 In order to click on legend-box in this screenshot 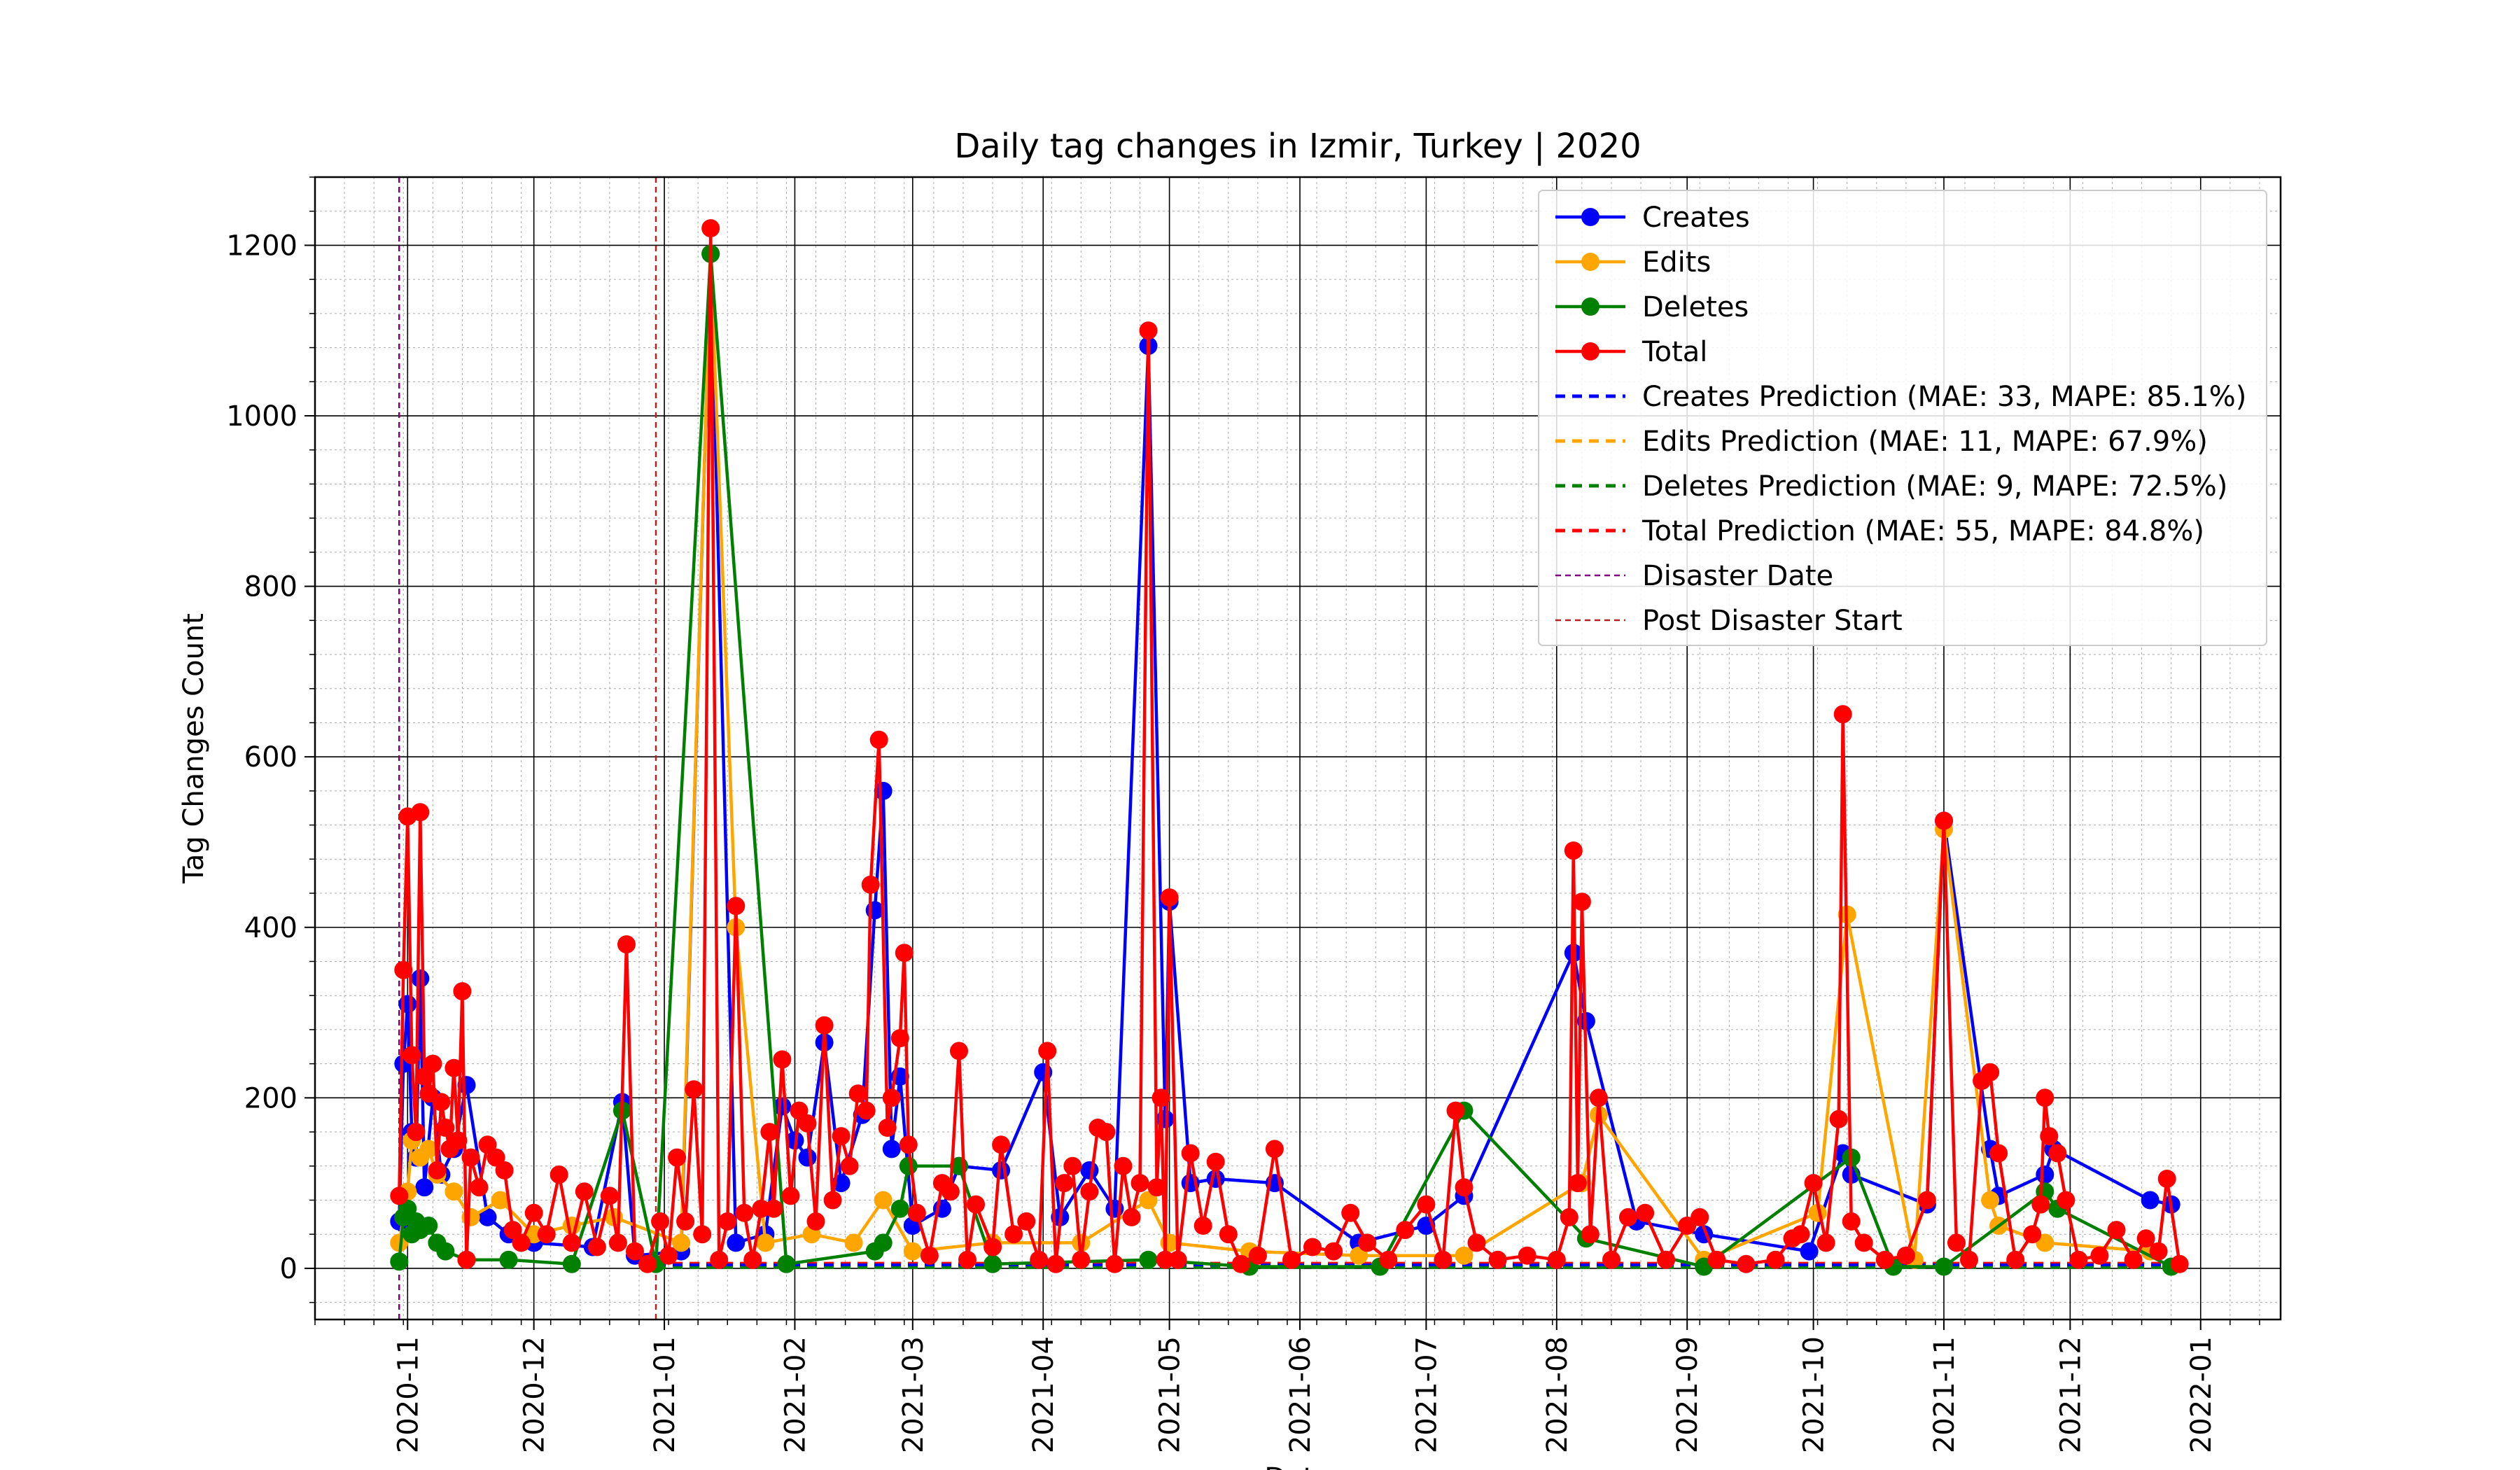, I will do `click(1902, 418)`.